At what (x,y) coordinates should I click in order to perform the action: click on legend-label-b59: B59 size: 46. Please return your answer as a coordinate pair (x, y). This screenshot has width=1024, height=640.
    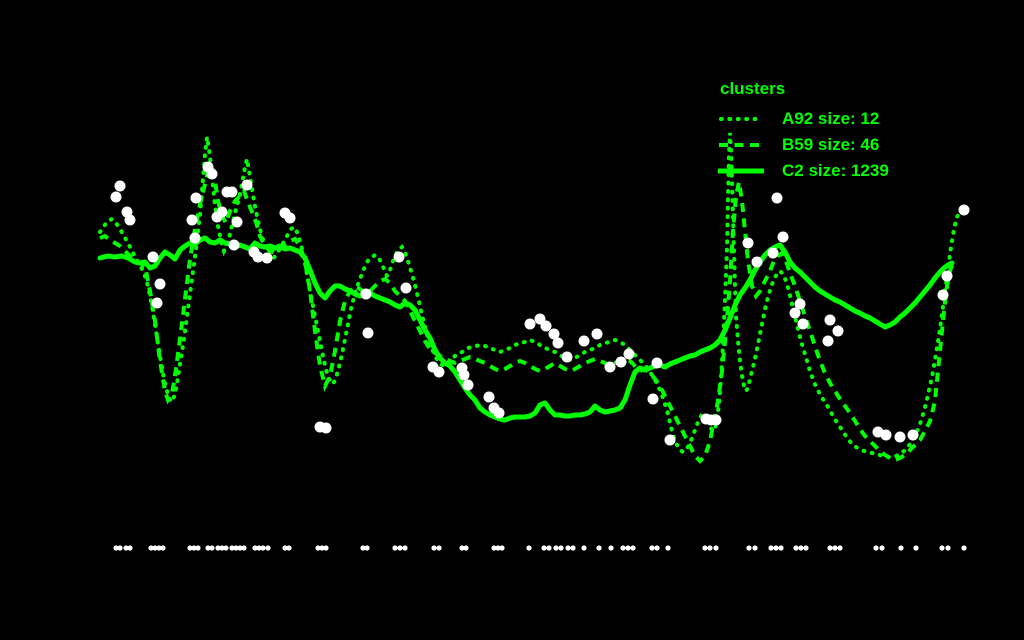
    Looking at the image, I should click on (831, 144).